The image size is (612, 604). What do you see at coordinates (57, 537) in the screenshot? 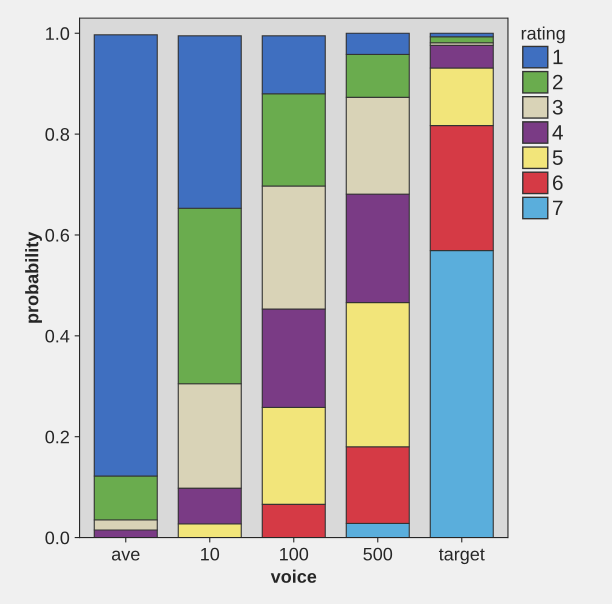
I see `y-tick-label: 0.0` at bounding box center [57, 537].